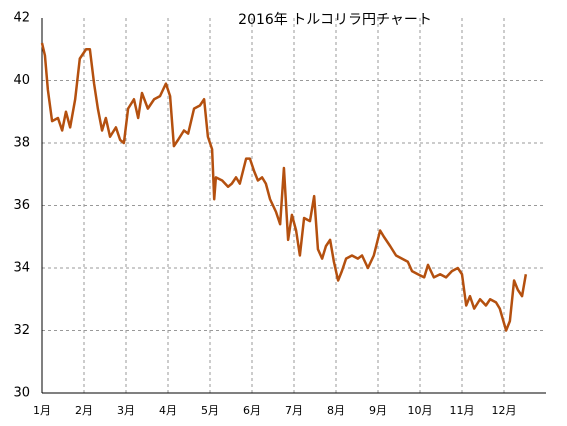 The height and width of the screenshot is (426, 567). Describe the element at coordinates (420, 410) in the screenshot. I see `x-tick-label: 10月` at that location.